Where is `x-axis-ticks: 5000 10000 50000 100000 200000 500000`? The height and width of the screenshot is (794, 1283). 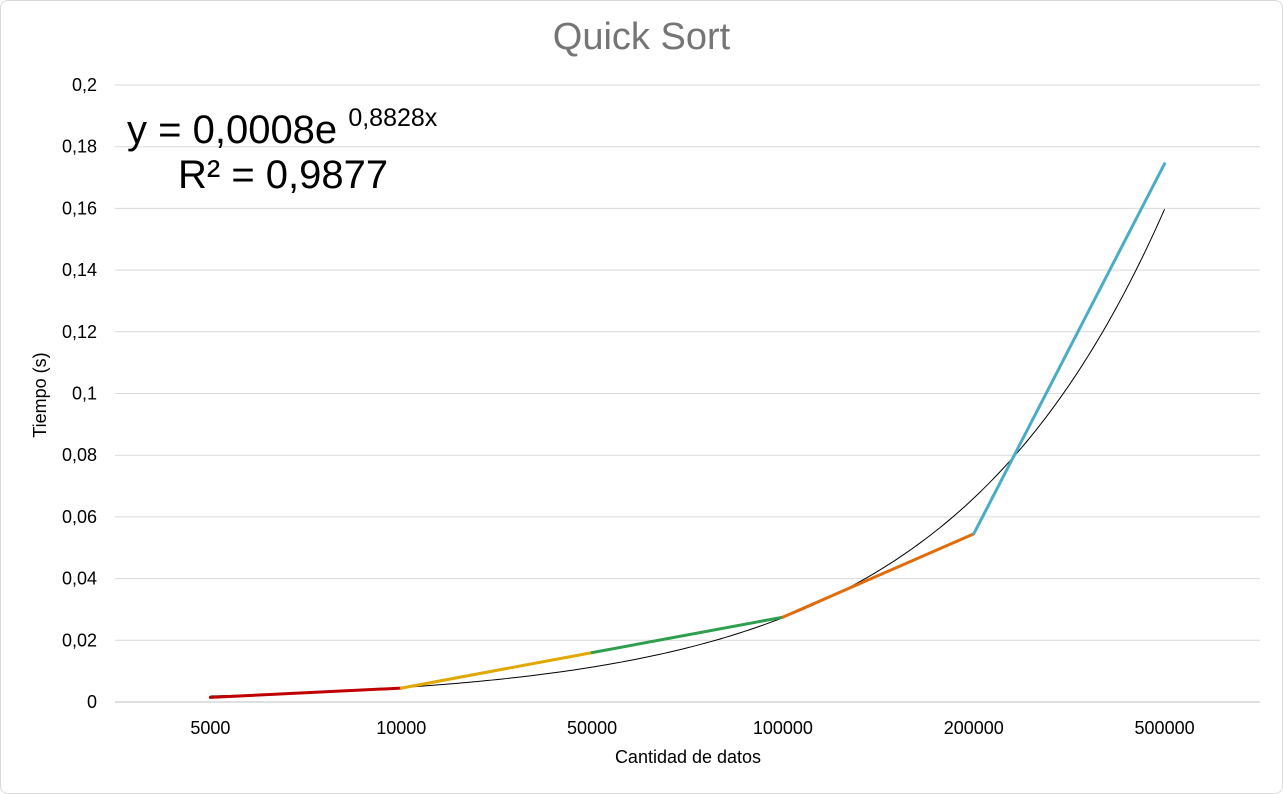
x-axis-ticks: 5000 10000 50000 100000 200000 500000 is located at coordinates (692, 728).